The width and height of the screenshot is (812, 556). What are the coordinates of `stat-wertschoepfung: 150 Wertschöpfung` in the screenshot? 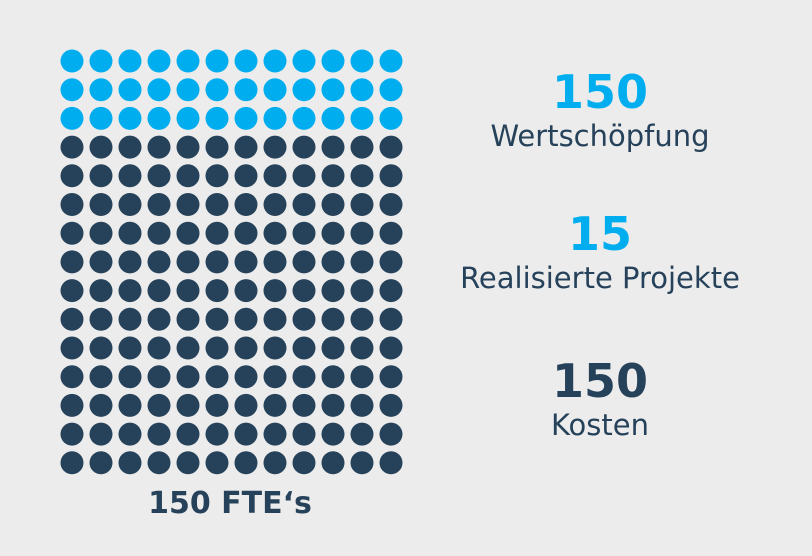 It's located at (600, 110).